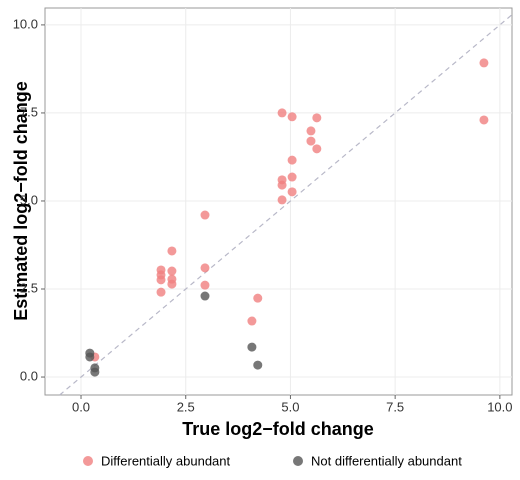 The width and height of the screenshot is (520, 480). I want to click on y-tick-label: 0.0, so click(29, 375).